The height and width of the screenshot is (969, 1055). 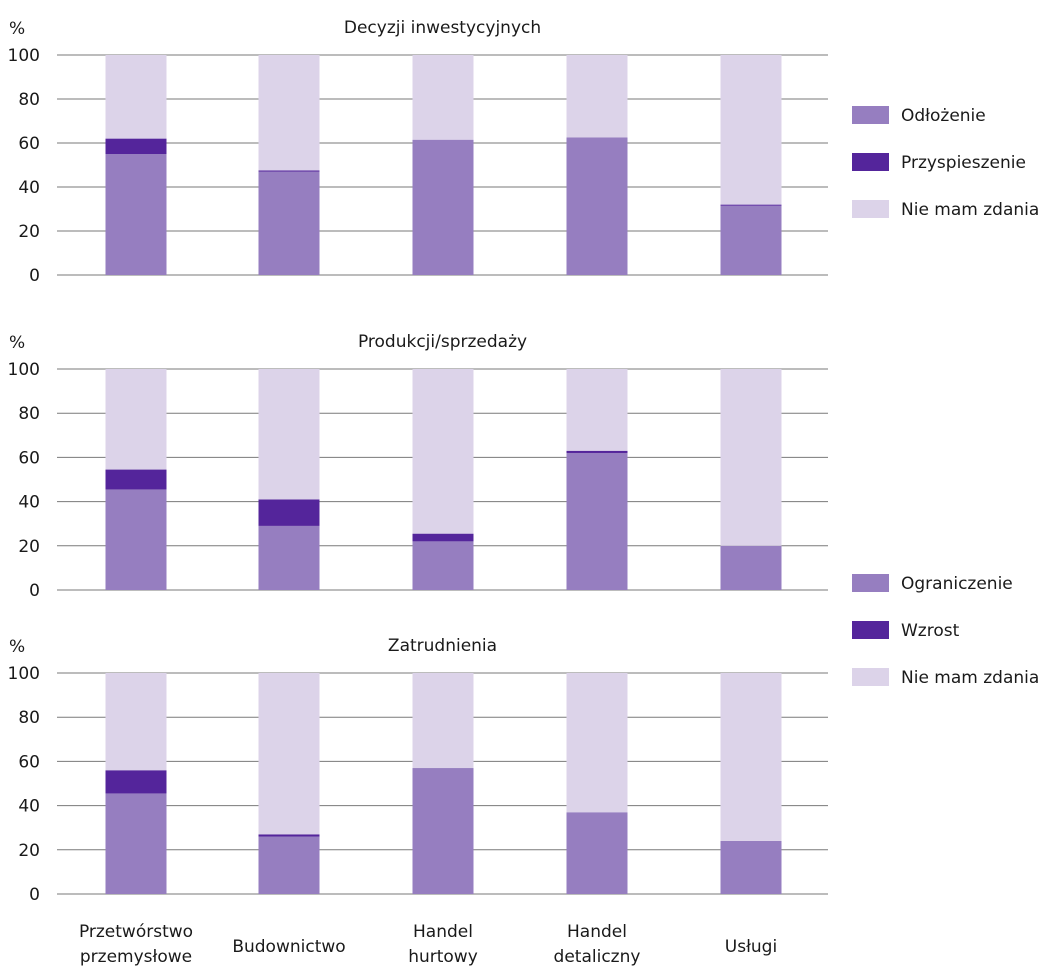 I want to click on x-category-label: hurtowy, so click(x=443, y=957).